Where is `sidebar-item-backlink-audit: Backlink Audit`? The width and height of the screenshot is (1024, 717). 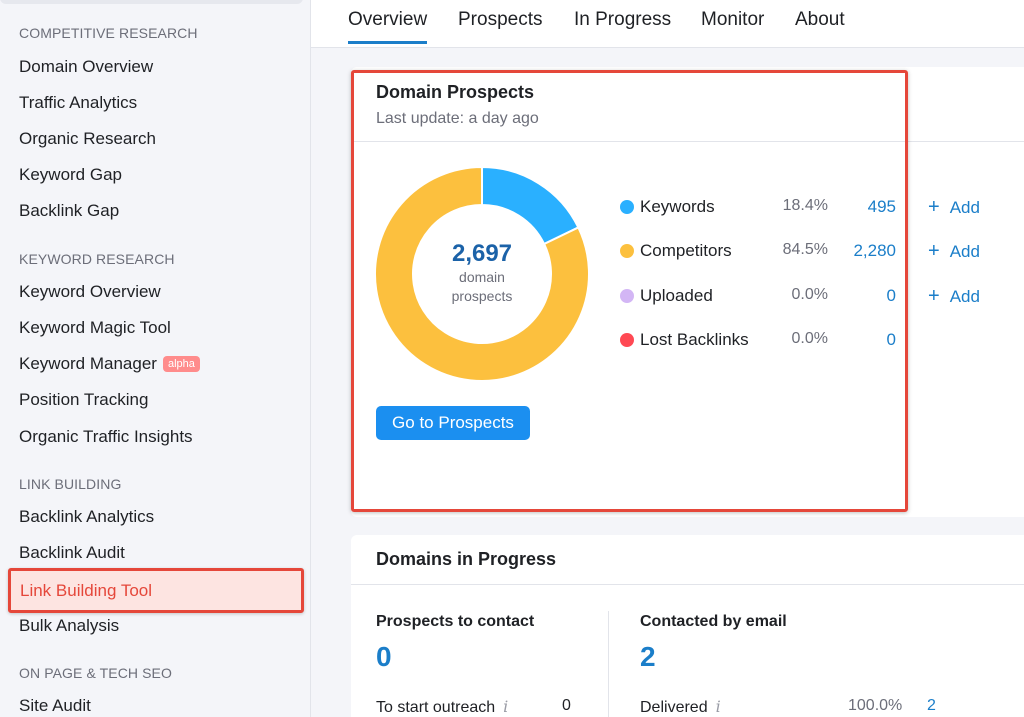
sidebar-item-backlink-audit: Backlink Audit is located at coordinates (72, 552).